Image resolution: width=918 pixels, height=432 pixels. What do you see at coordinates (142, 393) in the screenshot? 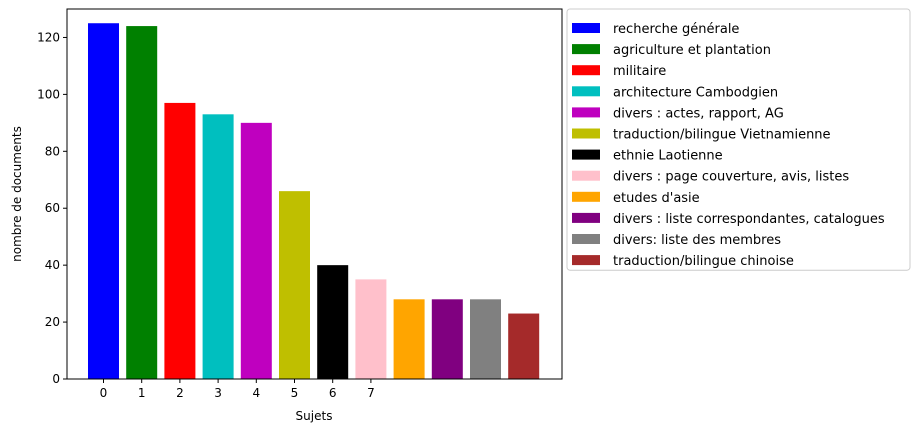
I see `x-tick-label: 1` at bounding box center [142, 393].